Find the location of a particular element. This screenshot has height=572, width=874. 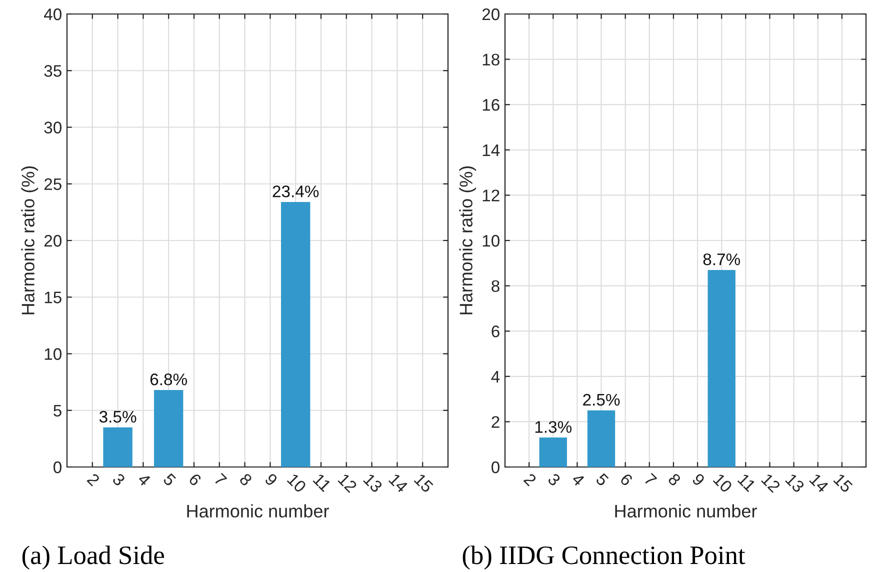

text: (b) IIDG Connection Point is located at coordinates (604, 558).